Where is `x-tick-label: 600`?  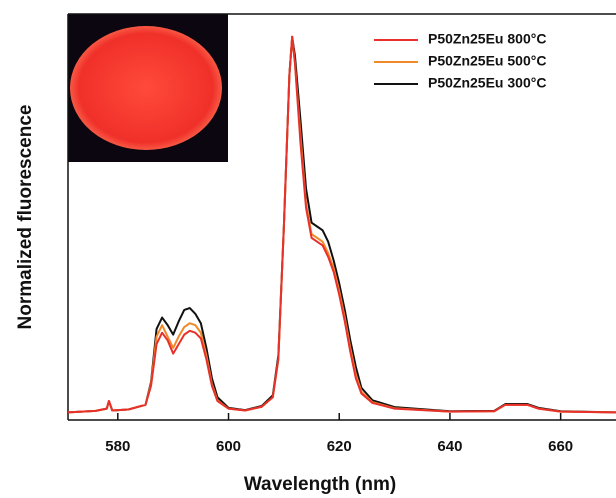 x-tick-label: 600 is located at coordinates (228, 446).